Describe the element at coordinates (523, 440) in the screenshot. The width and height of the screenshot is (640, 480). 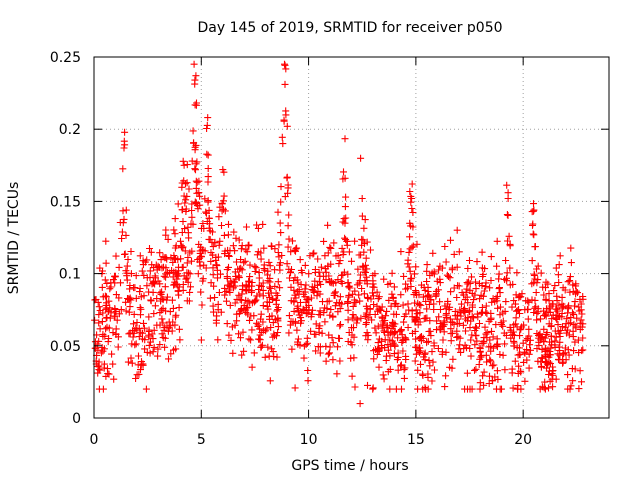
I see `x-tick-label: 20` at that location.